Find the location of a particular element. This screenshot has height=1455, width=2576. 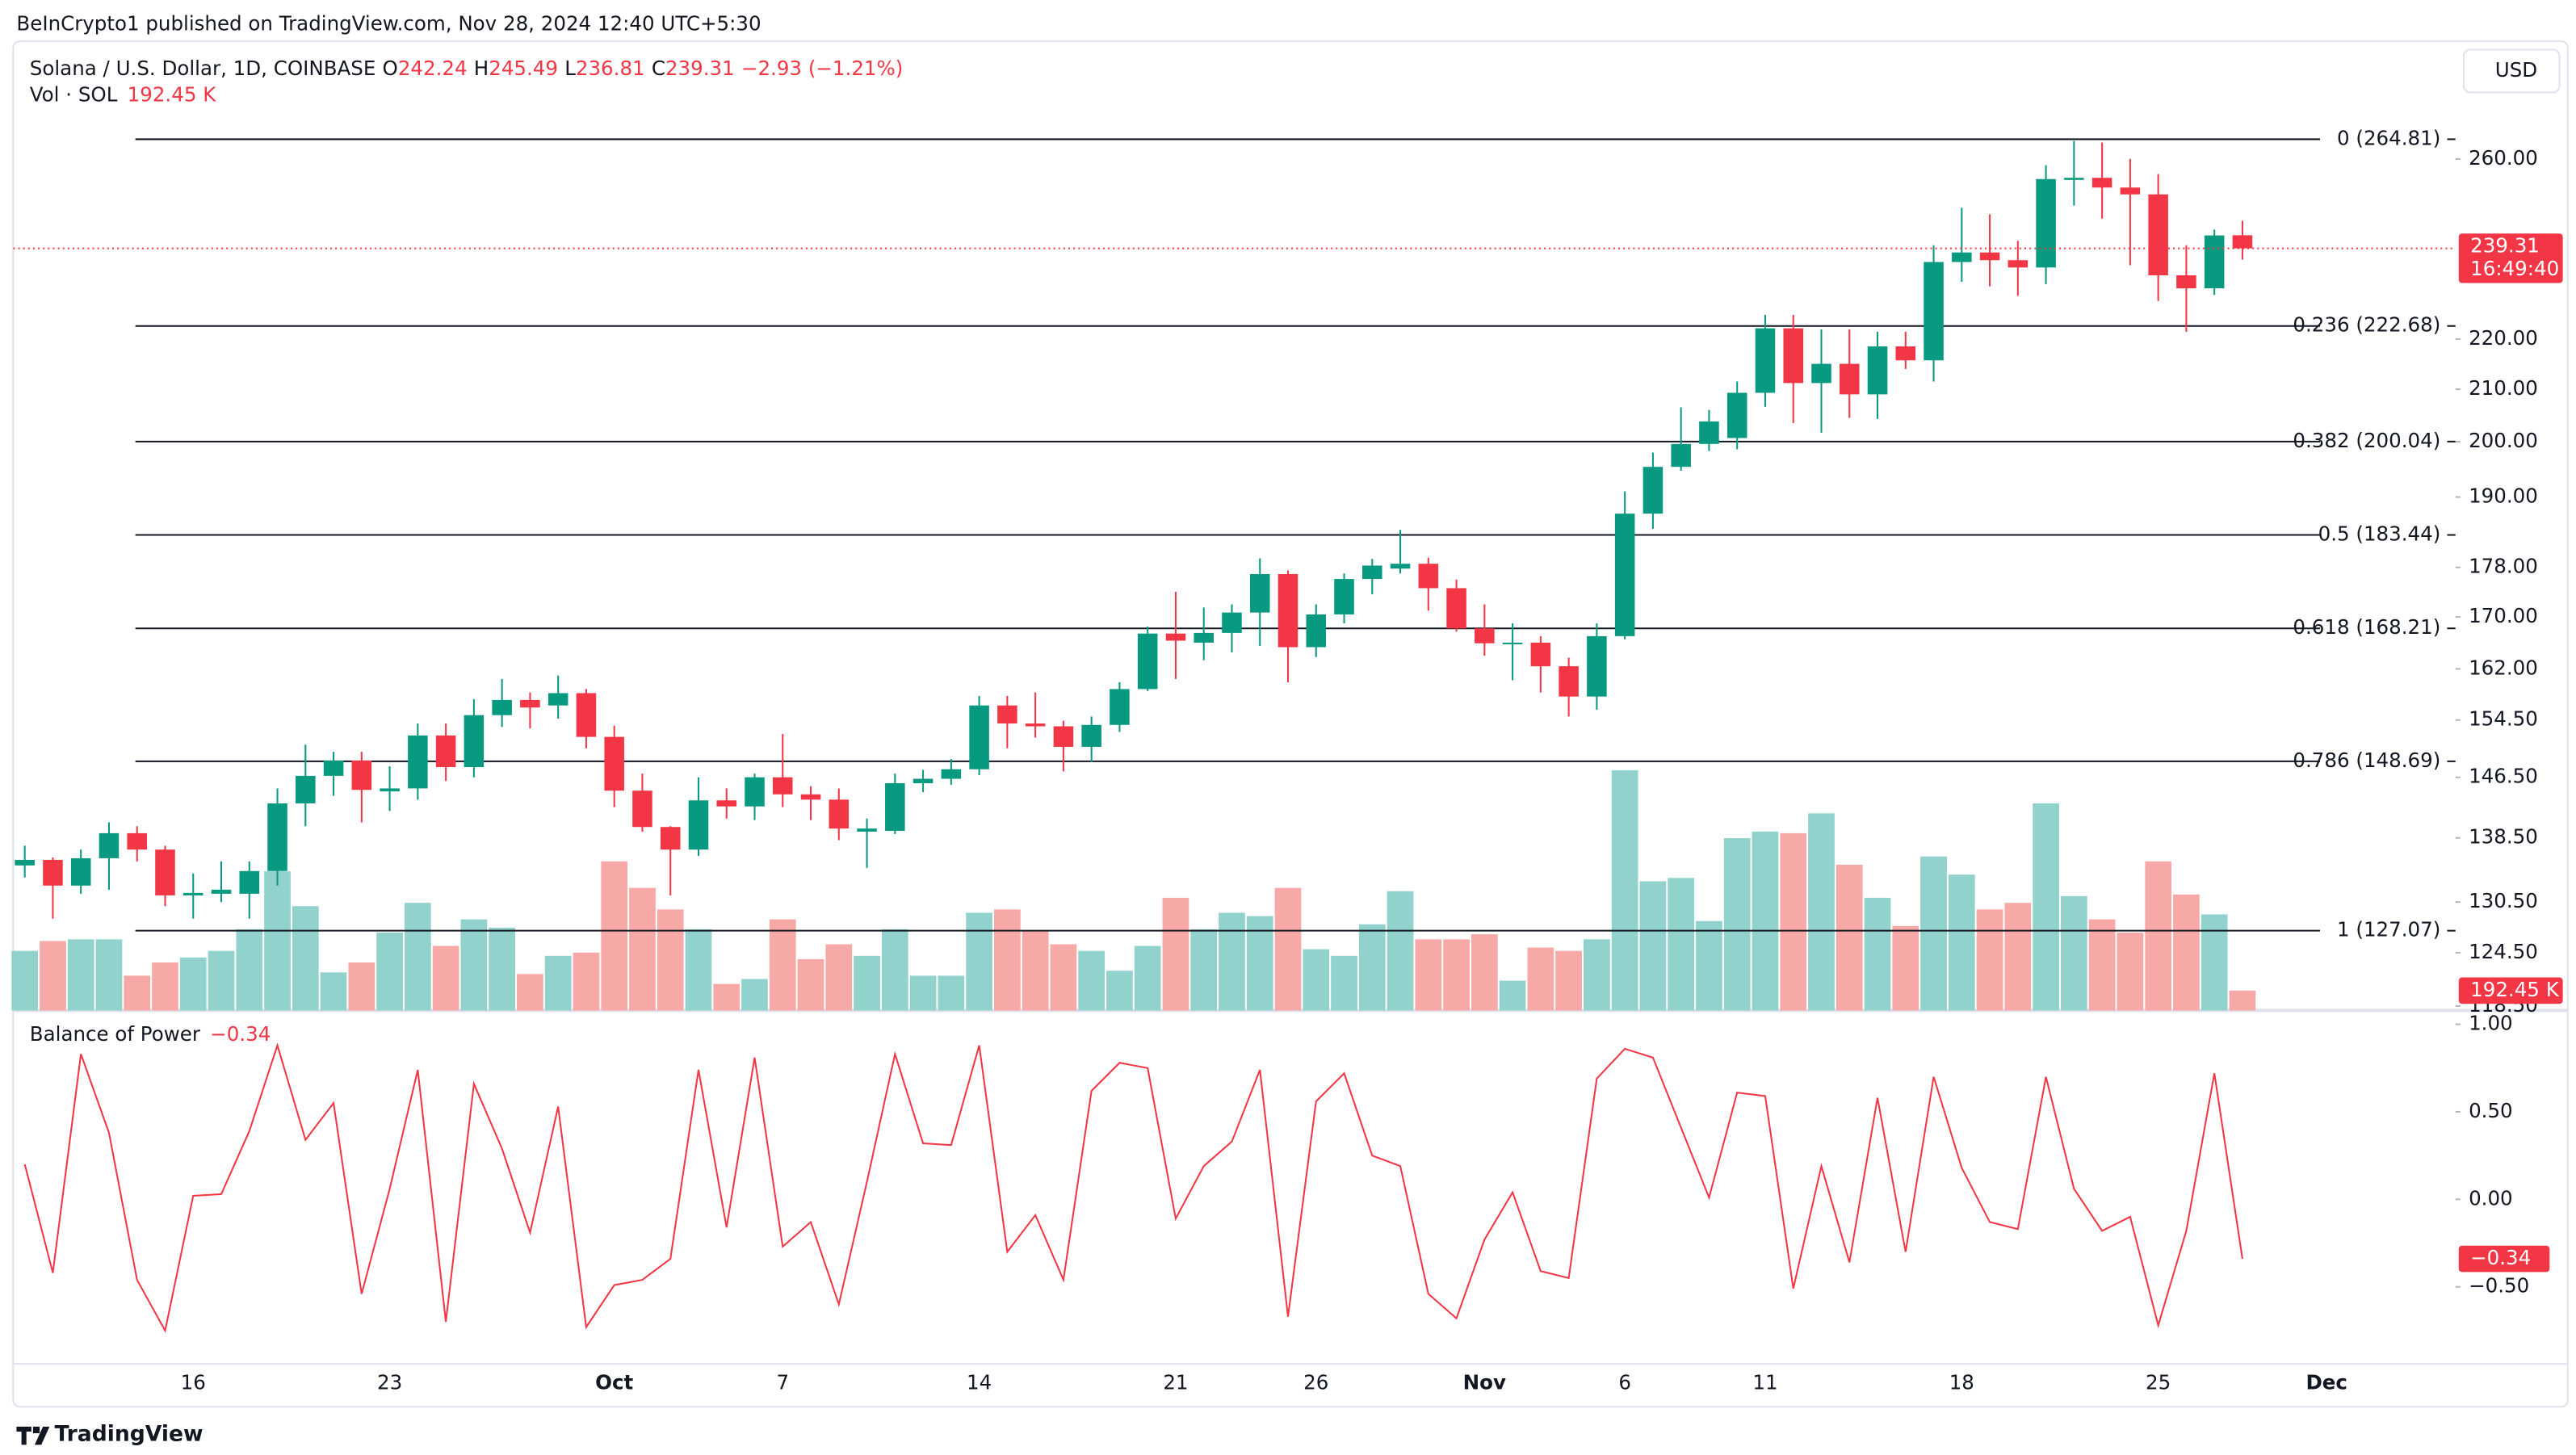

currency-button is located at coordinates (2511, 71).